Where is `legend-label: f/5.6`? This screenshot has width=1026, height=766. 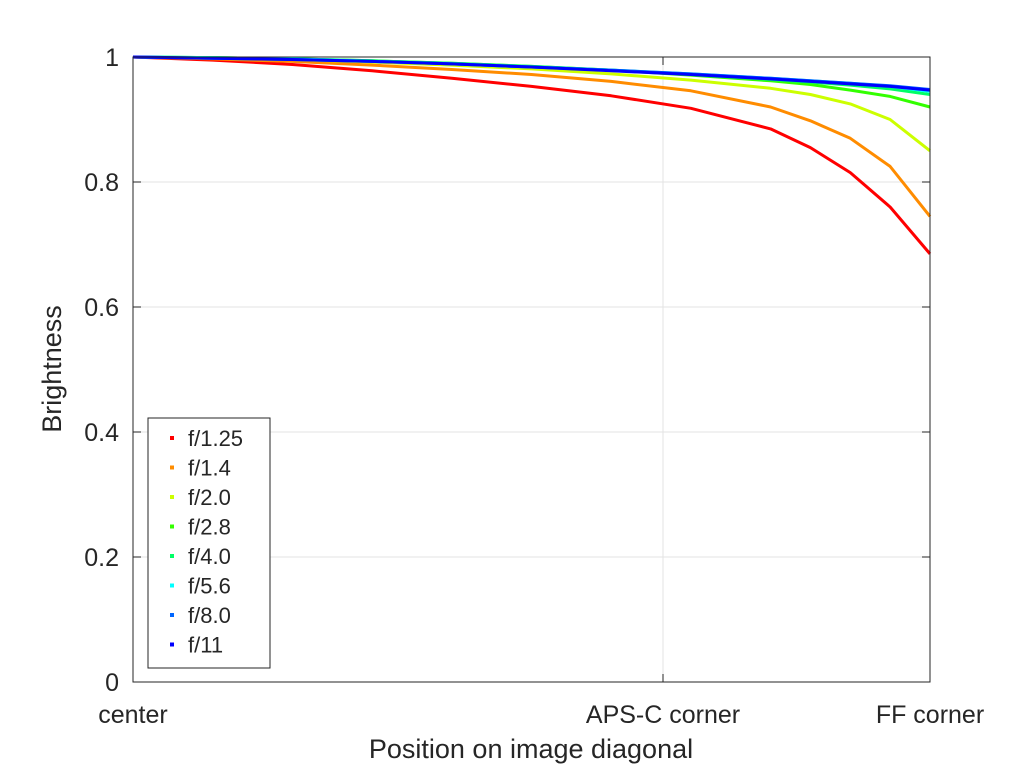
legend-label: f/5.6 is located at coordinates (209, 586).